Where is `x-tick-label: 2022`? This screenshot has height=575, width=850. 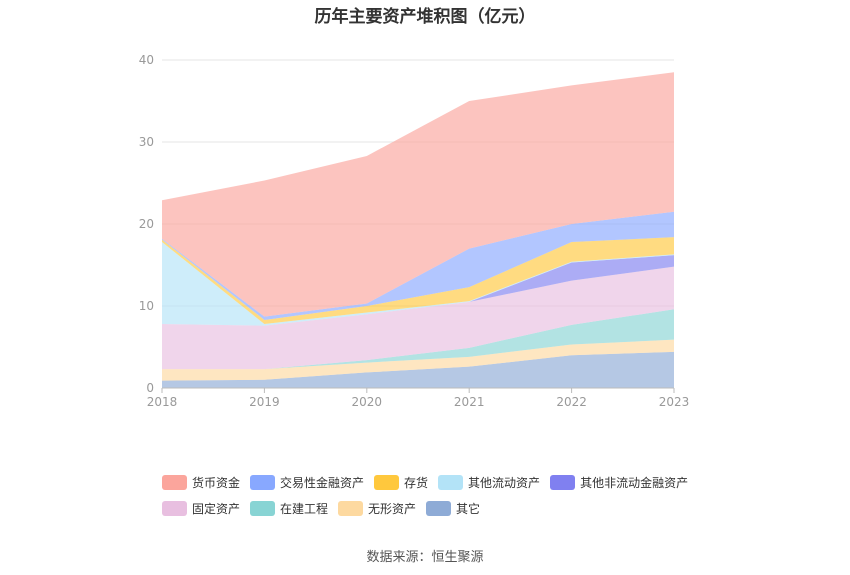
x-tick-label: 2022 is located at coordinates (571, 402).